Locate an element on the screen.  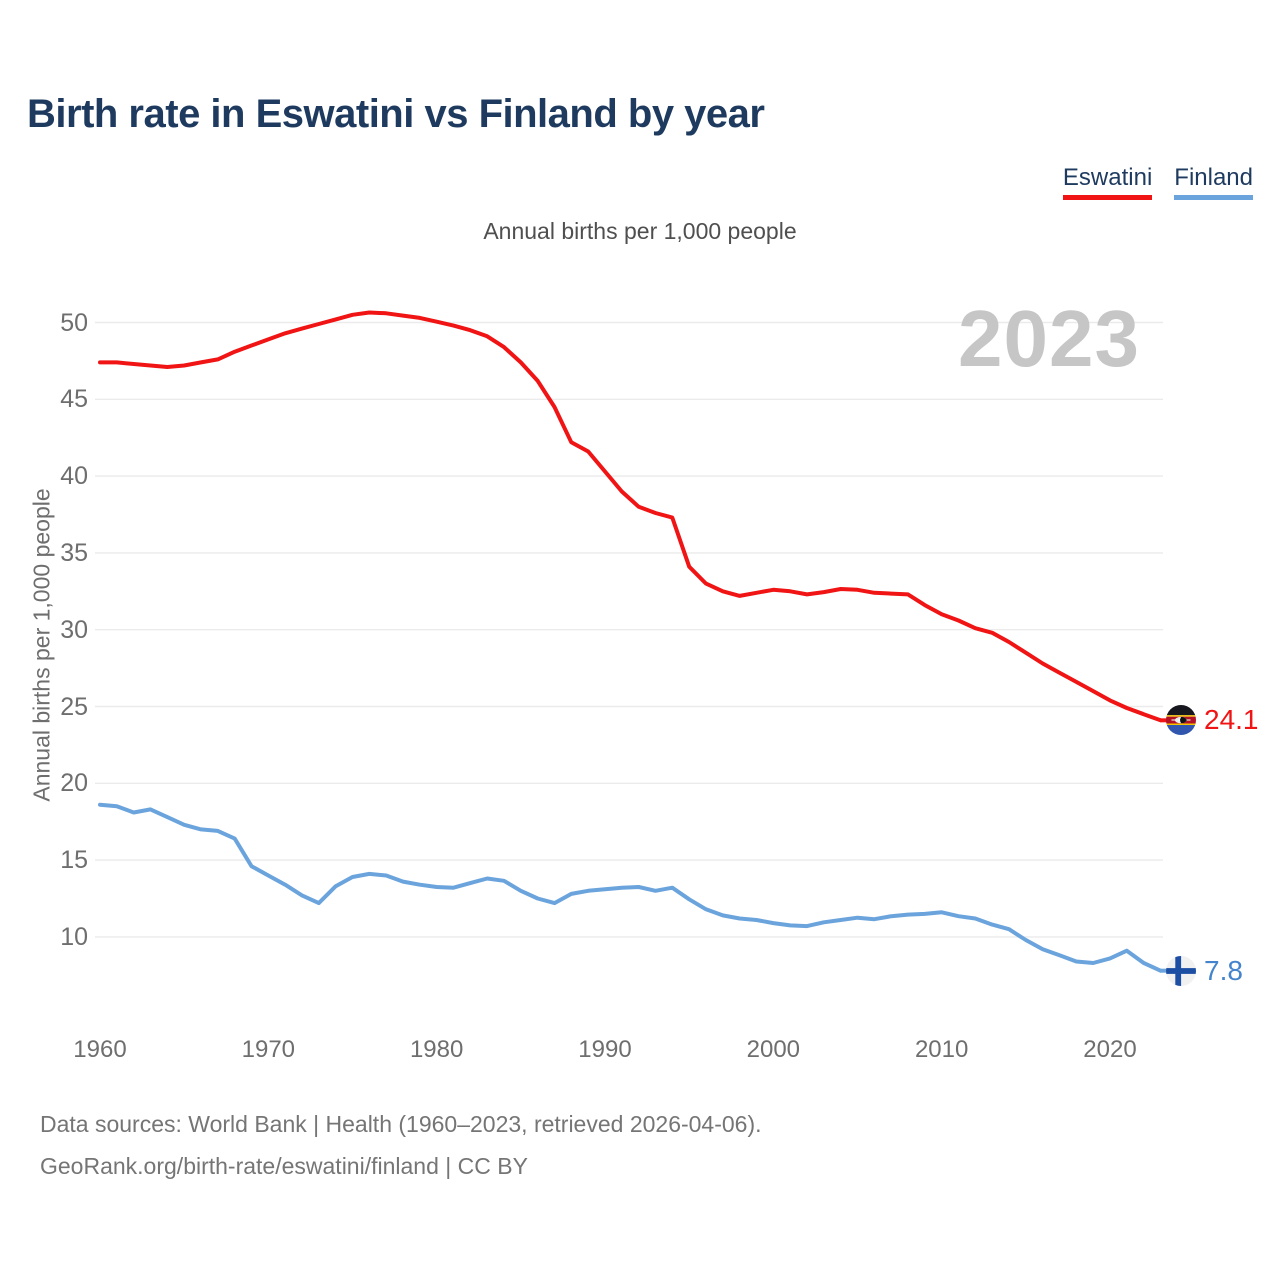
year-watermark: 2023 is located at coordinates (1049, 338).